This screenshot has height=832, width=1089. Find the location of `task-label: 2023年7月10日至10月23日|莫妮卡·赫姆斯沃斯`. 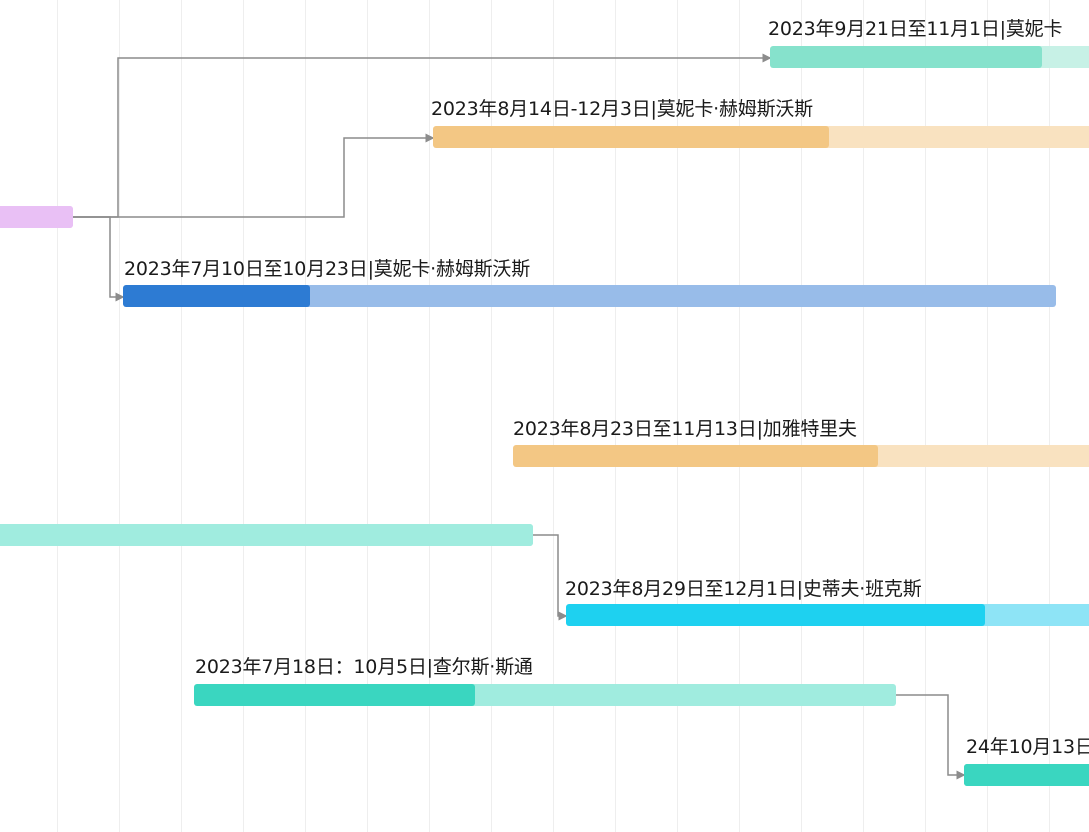

task-label: 2023年7月10日至10月23日|莫妮卡·赫姆斯沃斯 is located at coordinates (327, 269).